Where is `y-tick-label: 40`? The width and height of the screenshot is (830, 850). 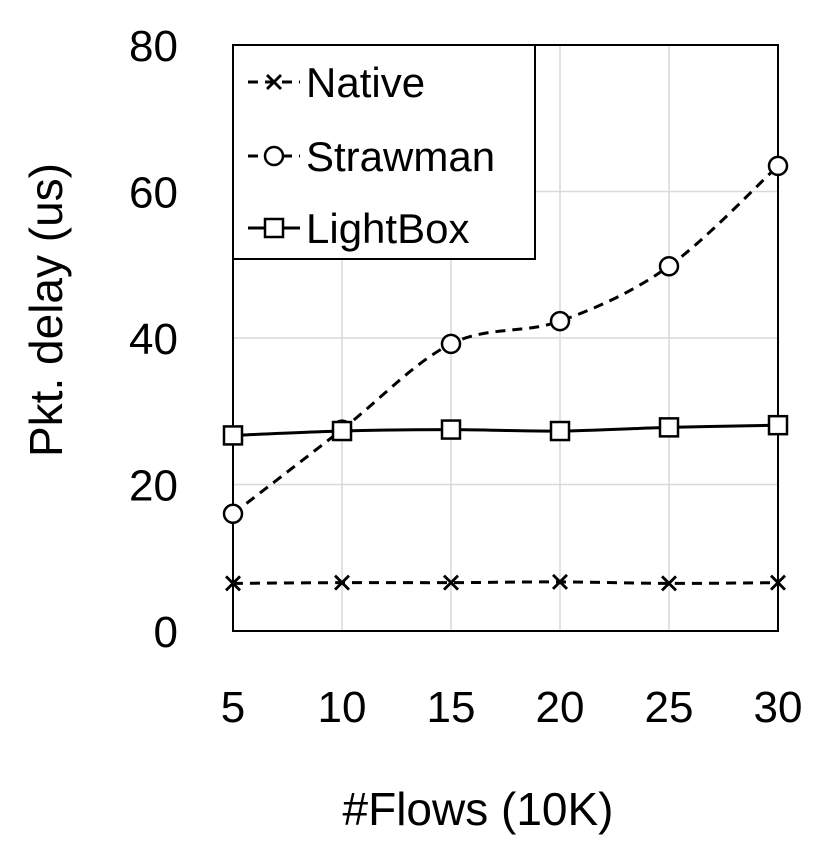 y-tick-label: 40 is located at coordinates (153, 339).